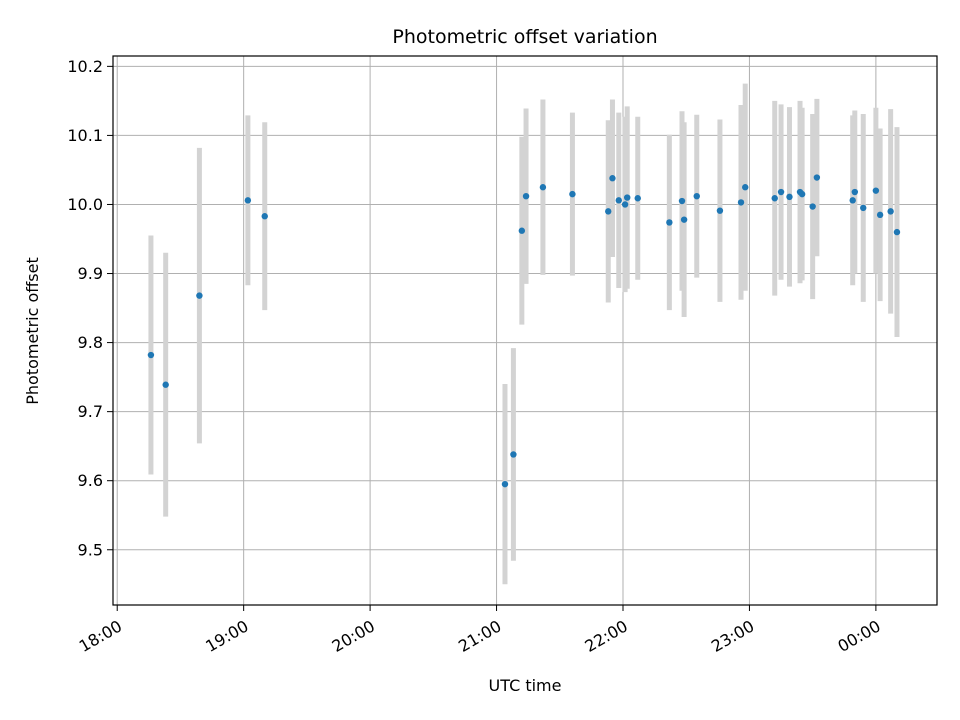  Describe the element at coordinates (90, 308) in the screenshot. I see `y-axis: 9.5 9.6 9.7 9.8 9.9 10.0 10.1 10.2` at that location.